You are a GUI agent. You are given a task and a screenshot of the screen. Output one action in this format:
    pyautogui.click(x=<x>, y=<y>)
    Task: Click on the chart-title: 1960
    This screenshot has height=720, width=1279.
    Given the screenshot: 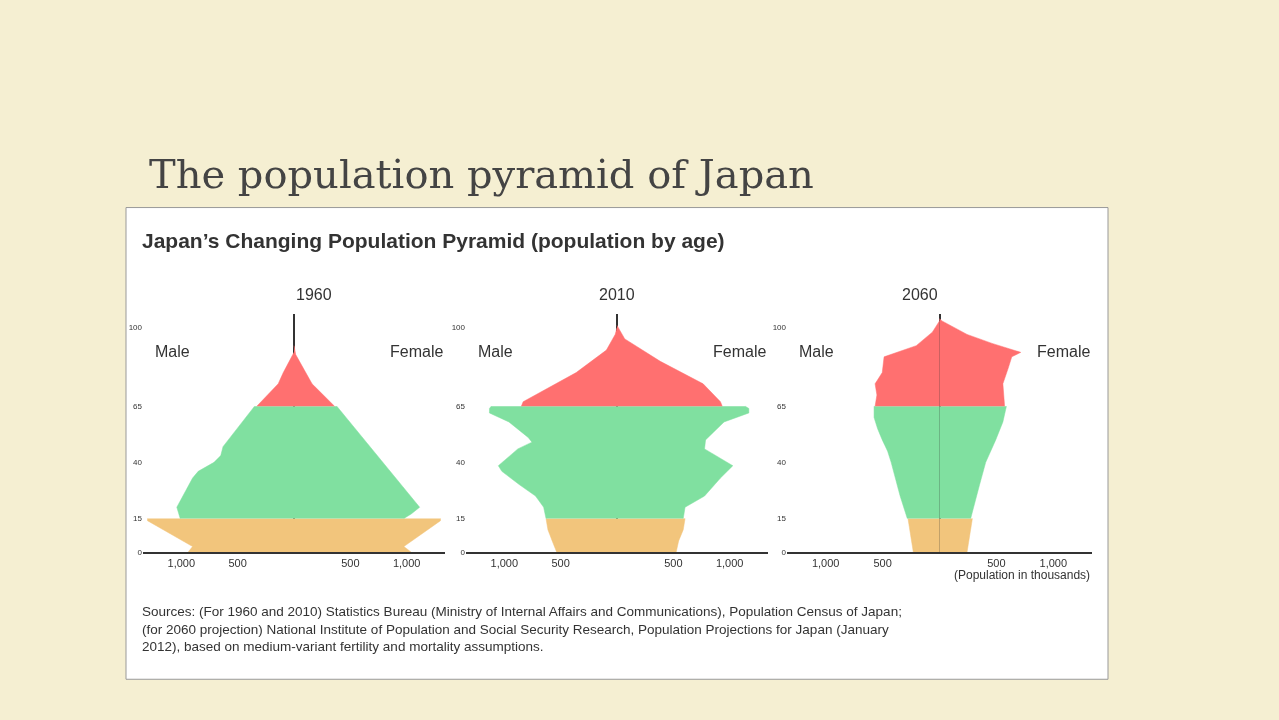 What is the action you would take?
    pyautogui.click(x=314, y=294)
    